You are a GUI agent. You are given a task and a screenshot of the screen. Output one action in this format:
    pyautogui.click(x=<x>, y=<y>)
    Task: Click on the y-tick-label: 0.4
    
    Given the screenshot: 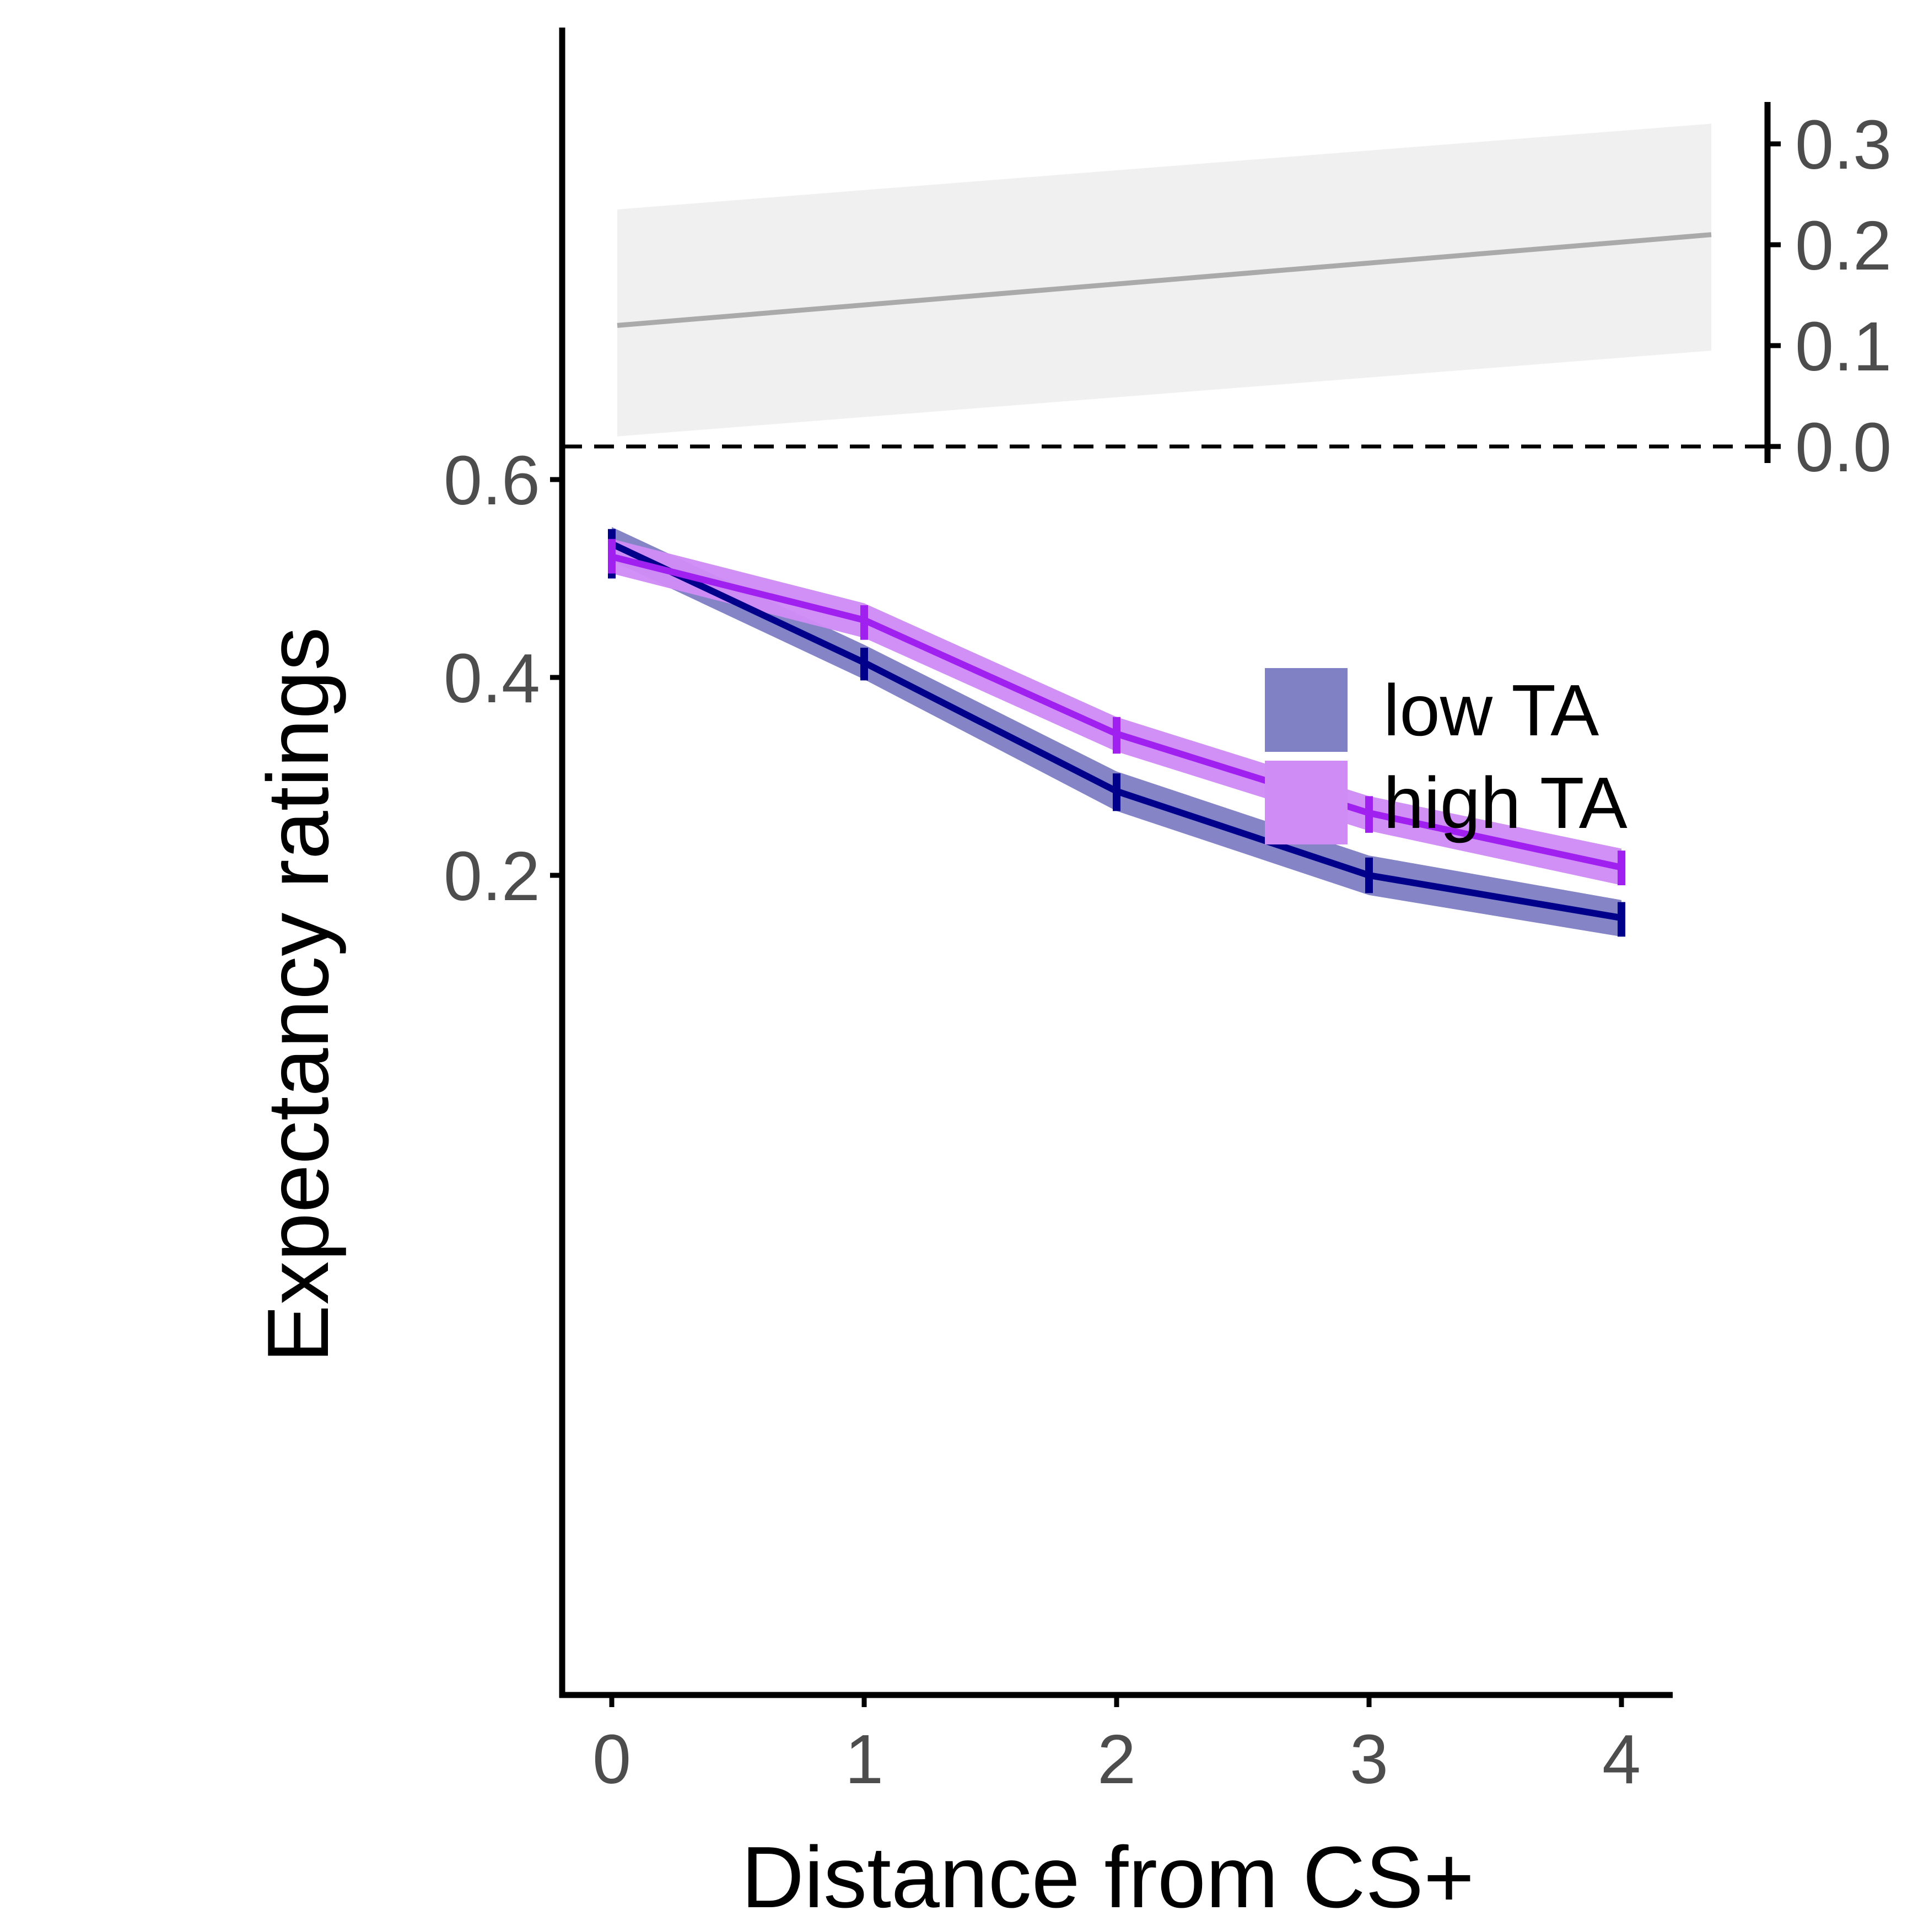 What is the action you would take?
    pyautogui.click(x=492, y=678)
    